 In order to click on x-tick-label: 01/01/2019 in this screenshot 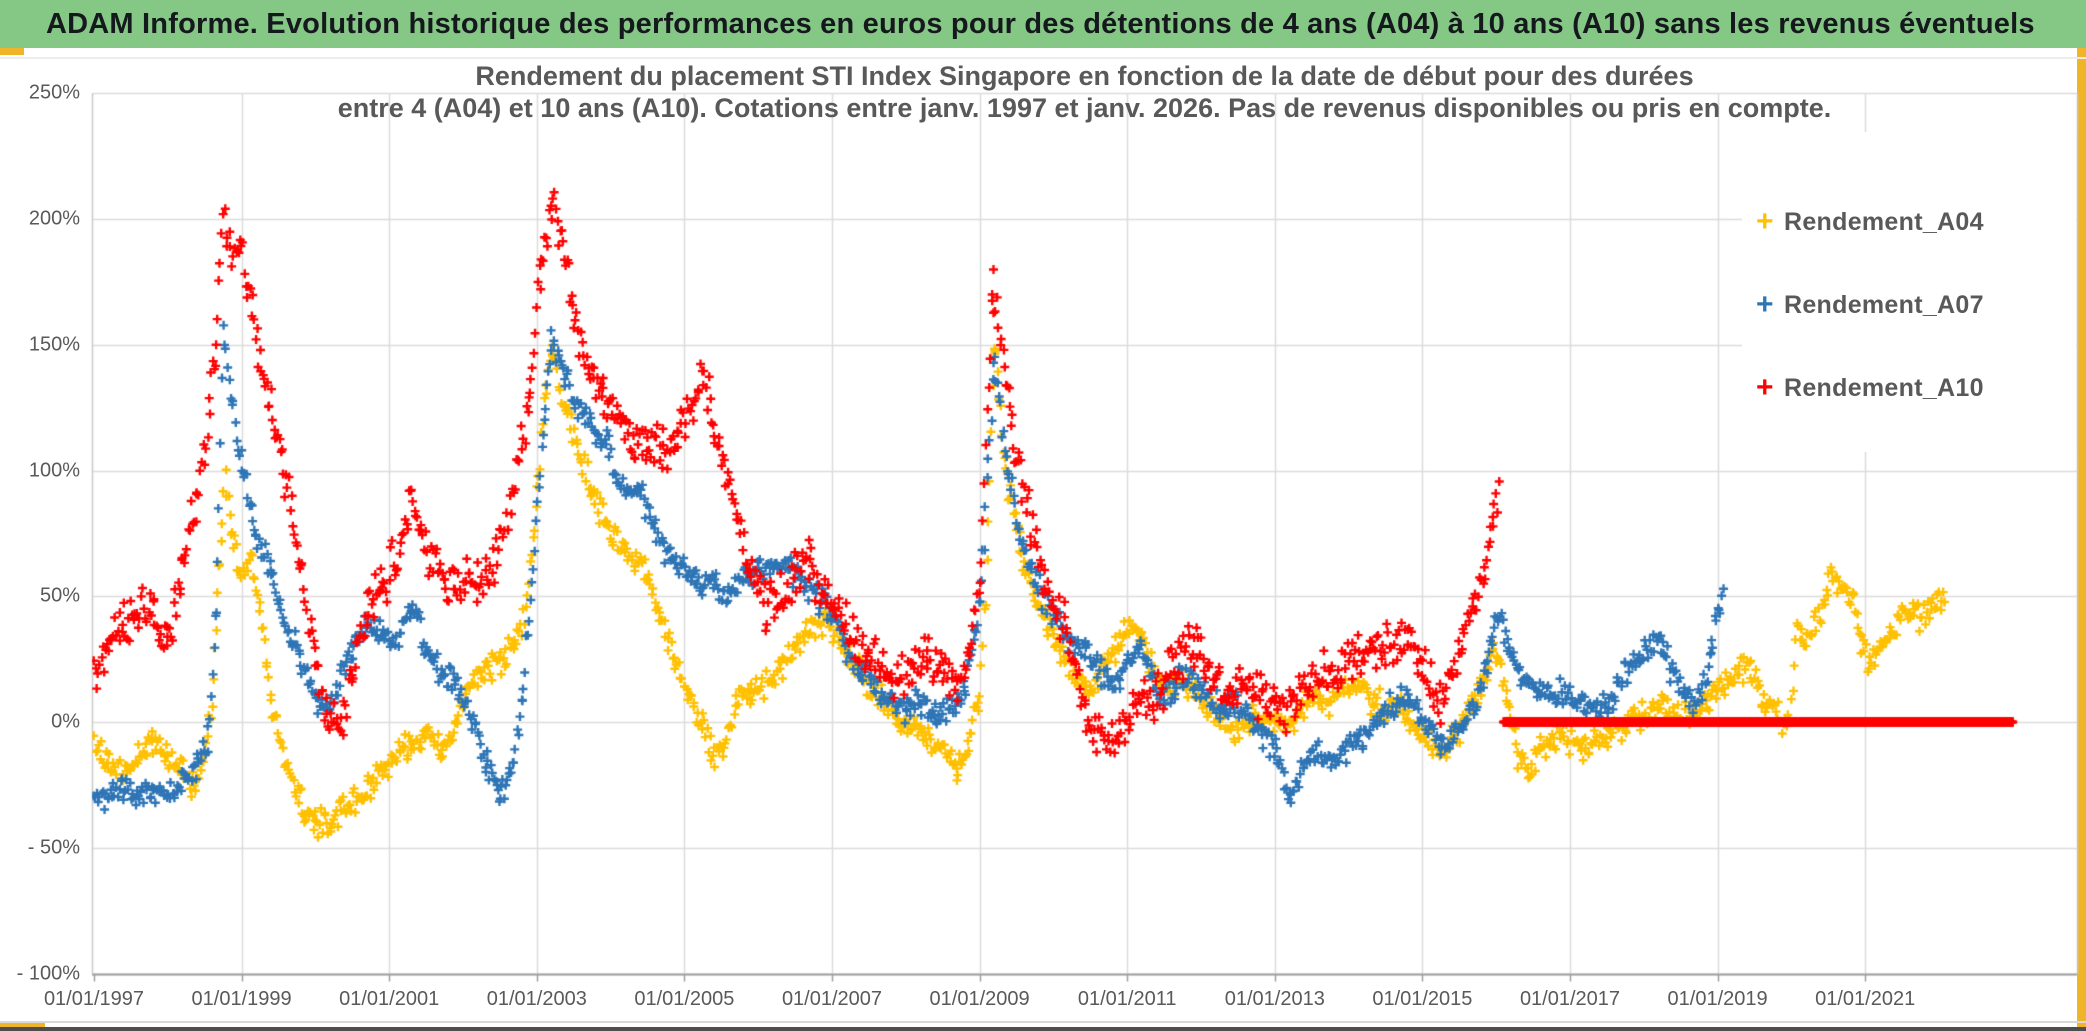, I will do `click(1717, 999)`.